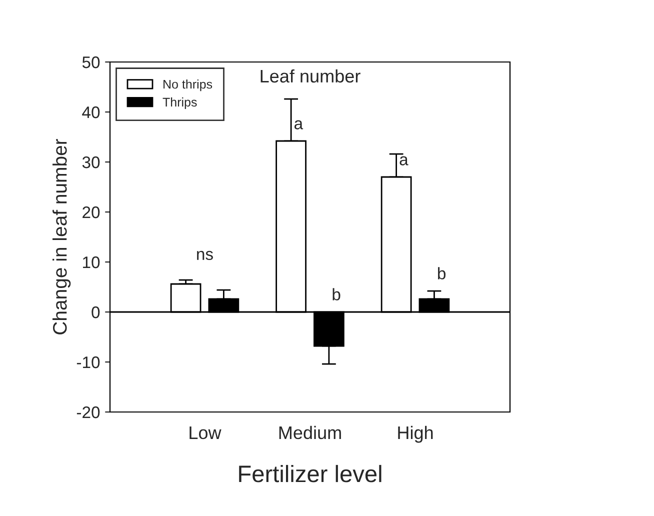 This screenshot has width=654, height=516. I want to click on y-axis-title: Change in leaf number, so click(61, 236).